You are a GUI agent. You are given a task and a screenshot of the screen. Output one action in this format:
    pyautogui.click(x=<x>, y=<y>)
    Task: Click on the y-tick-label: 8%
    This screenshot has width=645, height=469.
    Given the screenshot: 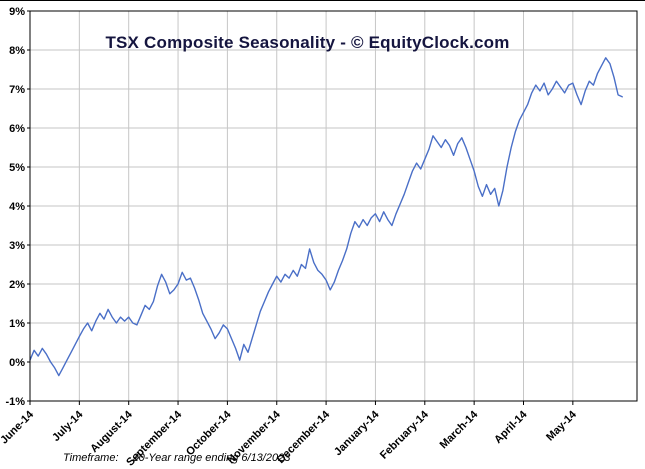 What is the action you would take?
    pyautogui.click(x=17, y=51)
    